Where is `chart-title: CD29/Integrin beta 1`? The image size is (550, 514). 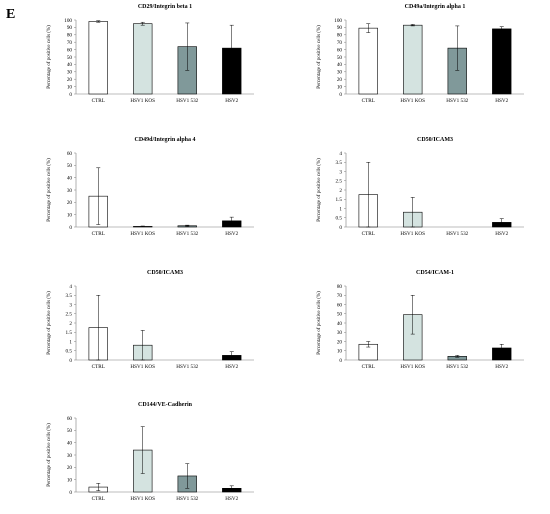 chart-title: CD29/Integrin beta 1 is located at coordinates (165, 7).